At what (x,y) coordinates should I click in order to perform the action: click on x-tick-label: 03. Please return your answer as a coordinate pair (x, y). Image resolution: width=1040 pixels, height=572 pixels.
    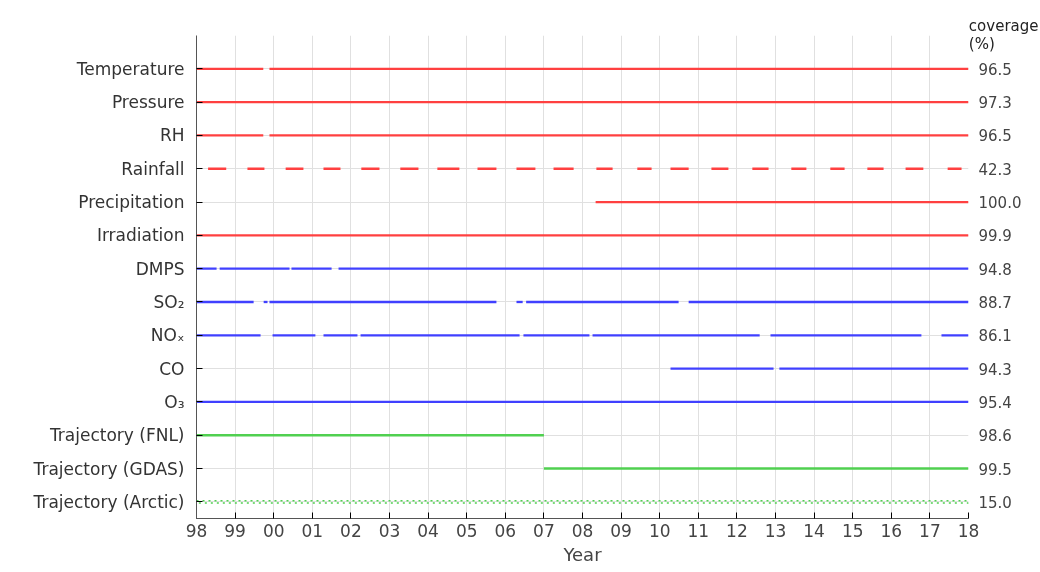
    Looking at the image, I should click on (389, 530).